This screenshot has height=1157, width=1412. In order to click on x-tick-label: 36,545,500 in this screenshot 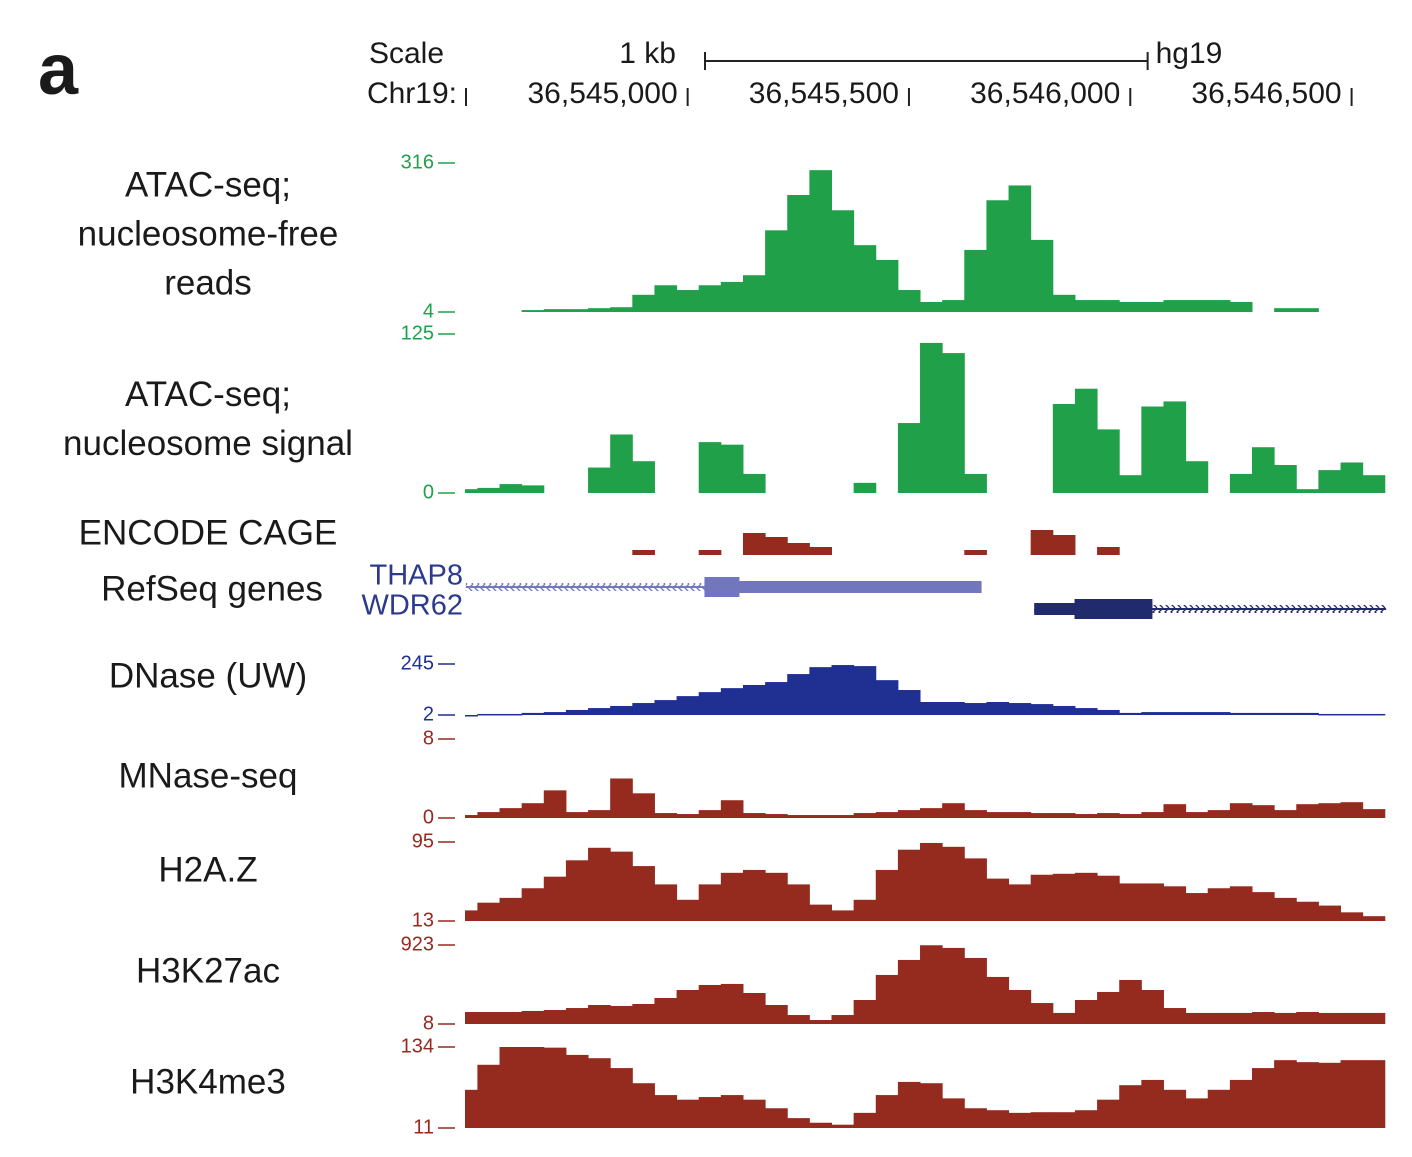, I will do `click(824, 93)`.